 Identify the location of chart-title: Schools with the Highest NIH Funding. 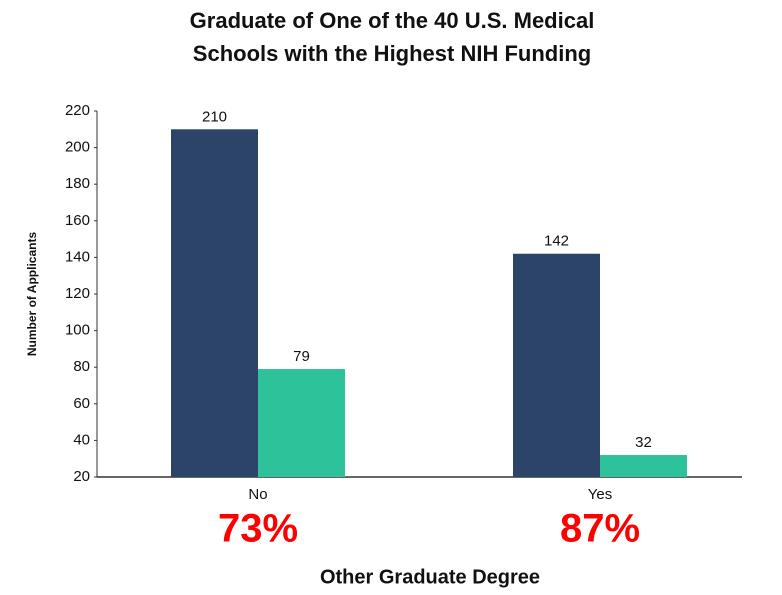
(392, 53).